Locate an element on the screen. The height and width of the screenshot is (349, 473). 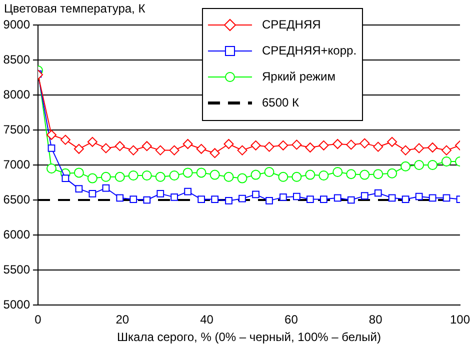
y-tick-label: 7500 is located at coordinates (16, 129).